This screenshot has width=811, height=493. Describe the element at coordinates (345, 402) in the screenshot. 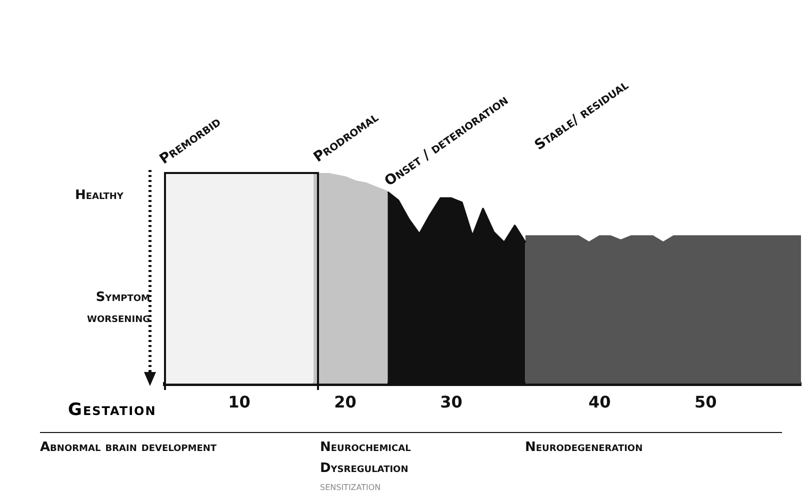

I see `x-tick-label: 20` at that location.